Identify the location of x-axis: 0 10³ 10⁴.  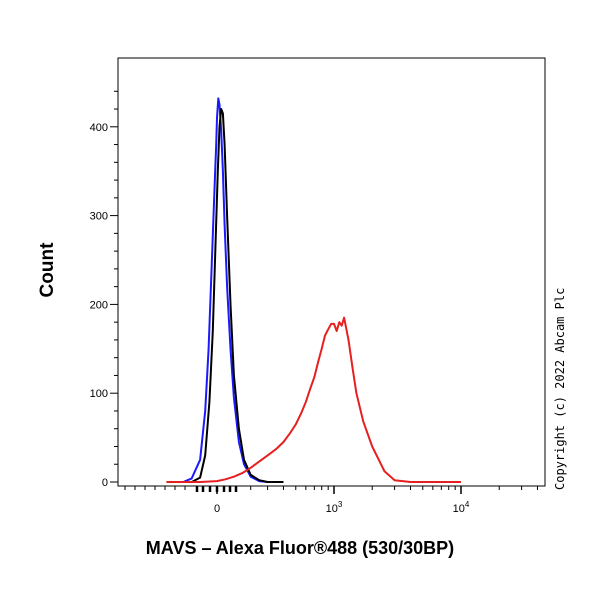
(331, 500).